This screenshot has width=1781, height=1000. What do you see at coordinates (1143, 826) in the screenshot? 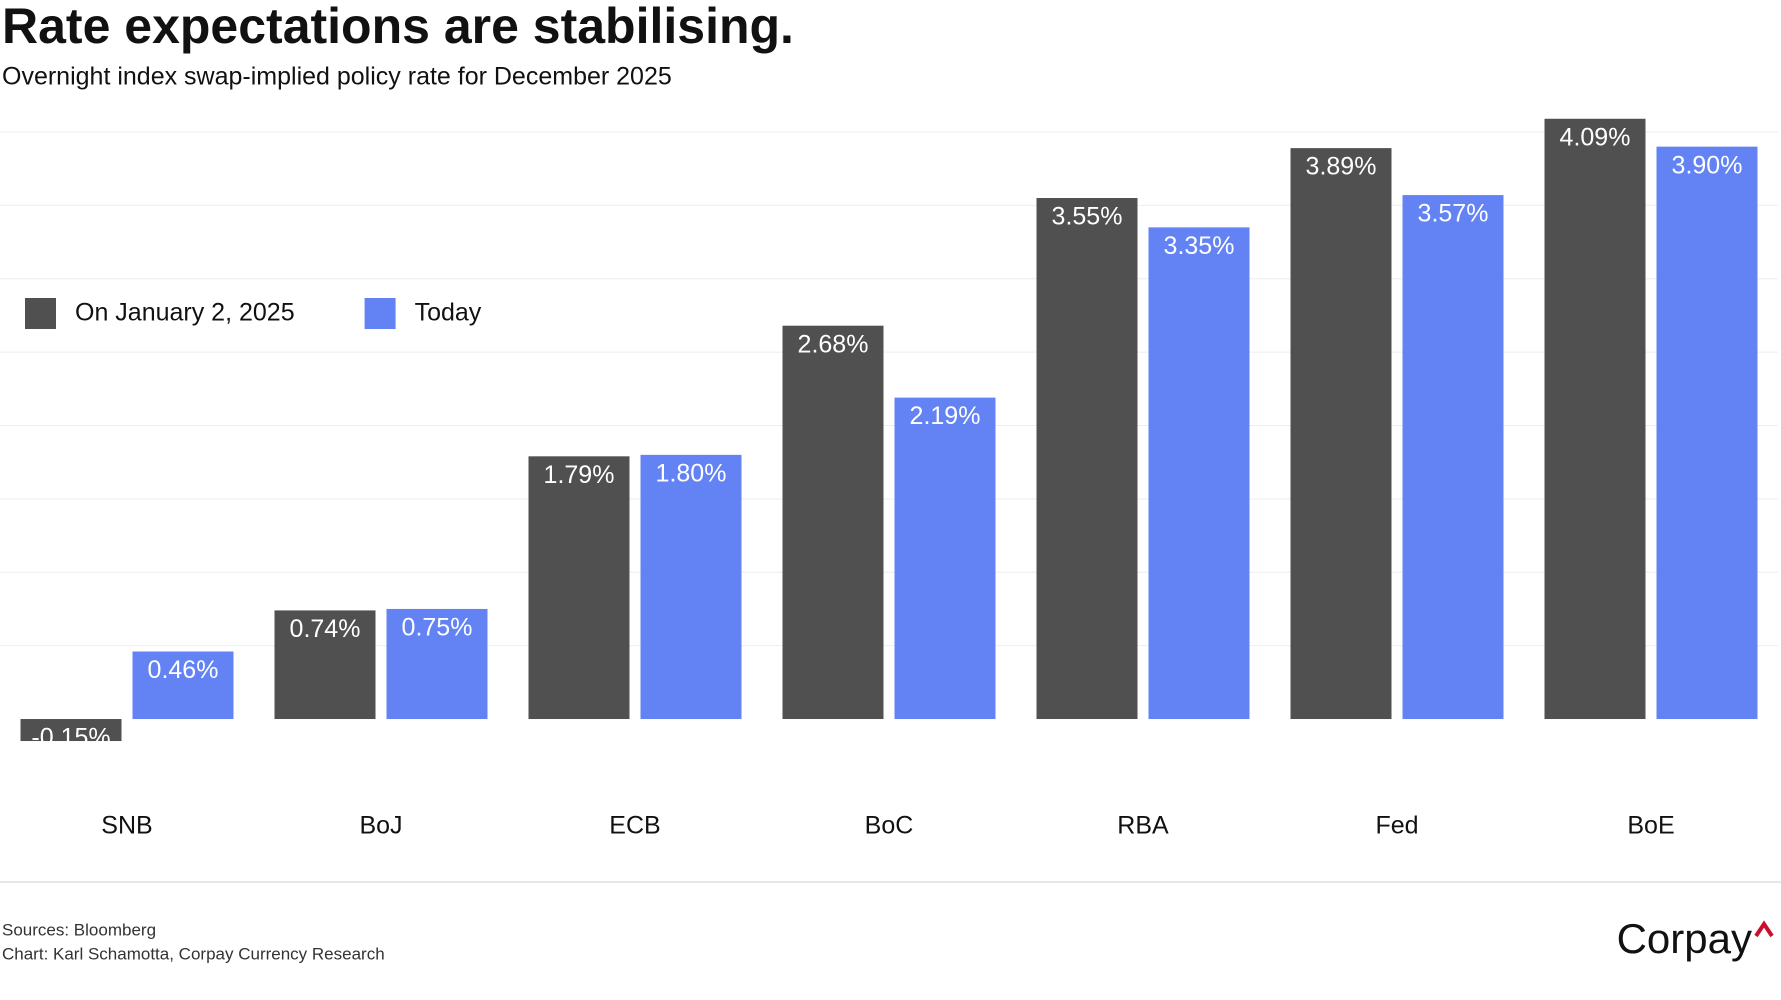
I see `x-tick-label: RBA` at bounding box center [1143, 826].